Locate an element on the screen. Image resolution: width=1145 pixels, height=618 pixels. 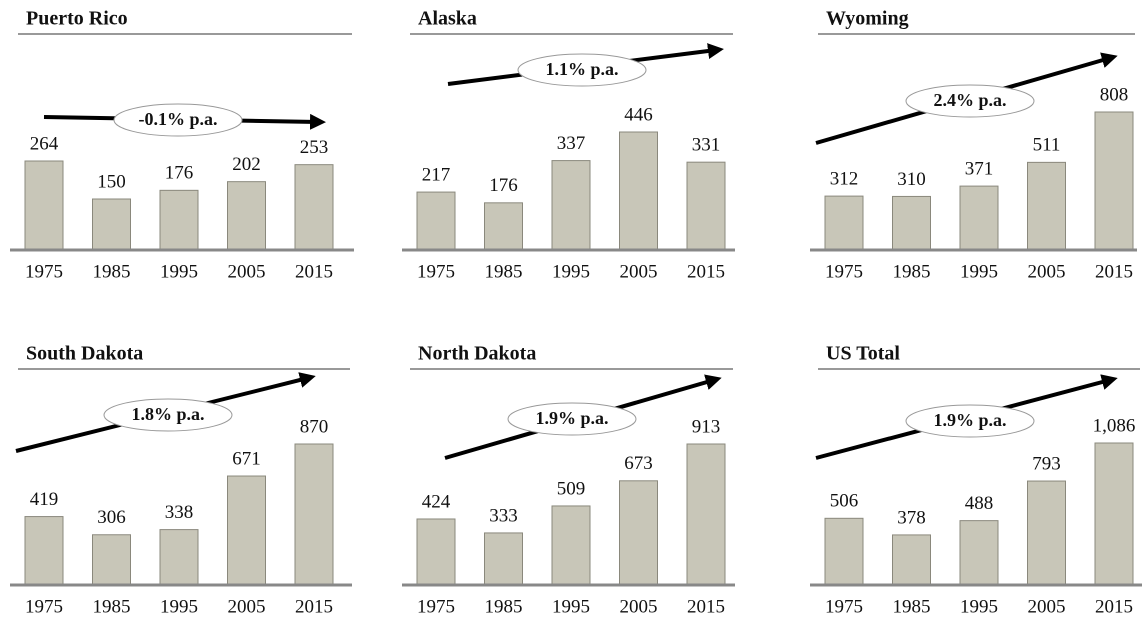
value-label: 671 is located at coordinates (246, 458).